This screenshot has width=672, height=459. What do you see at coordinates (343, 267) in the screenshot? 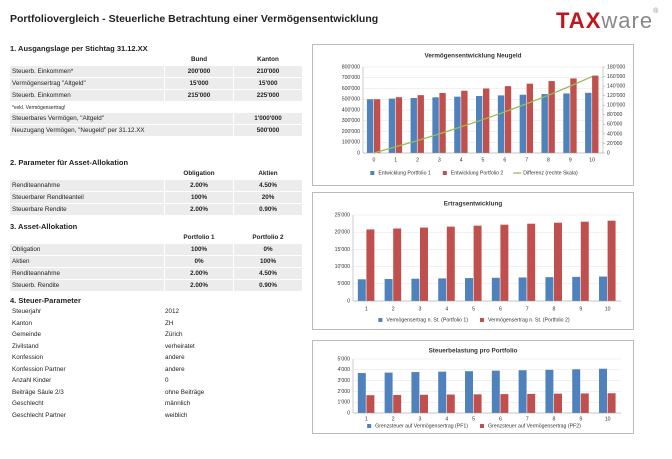
I see `y-tick-label: 10'000` at bounding box center [343, 267].